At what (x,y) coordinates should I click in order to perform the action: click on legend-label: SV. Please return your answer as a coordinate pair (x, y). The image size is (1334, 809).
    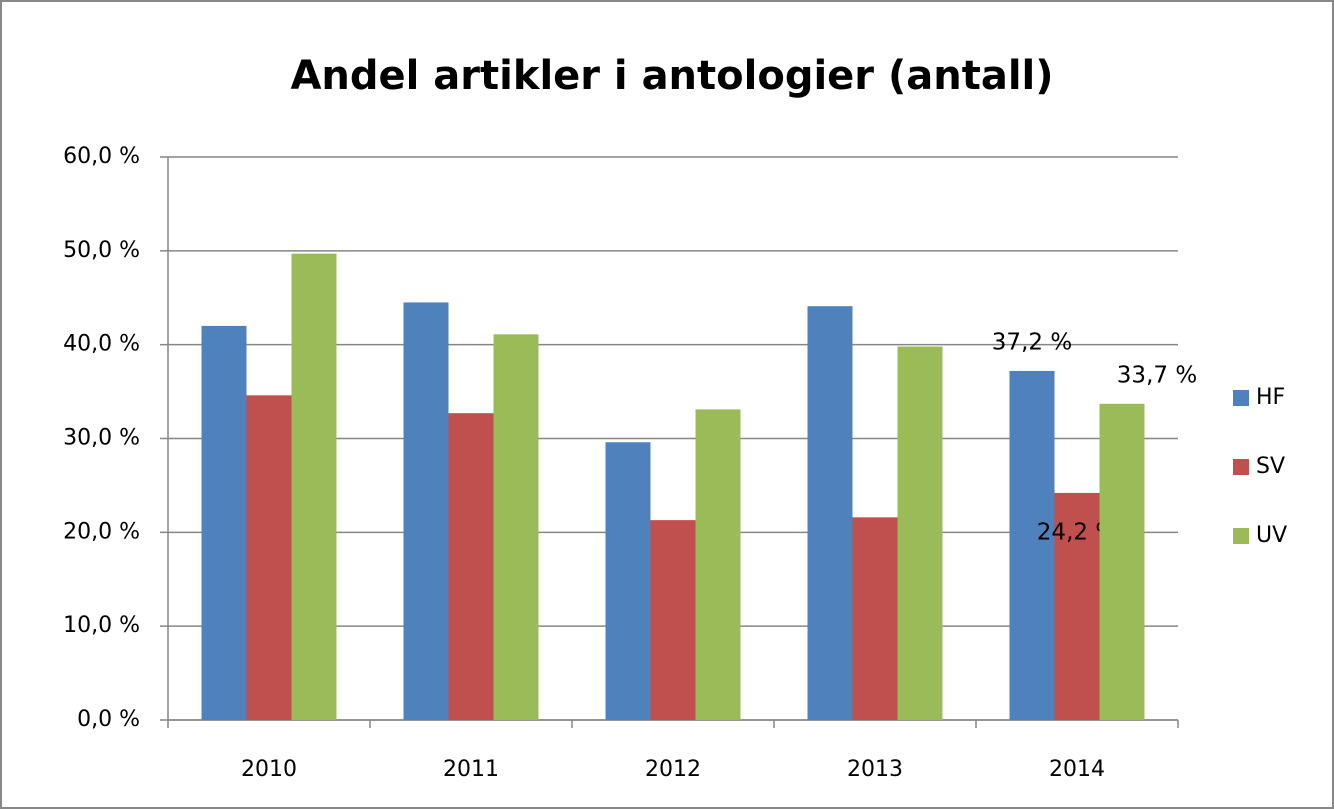
    Looking at the image, I should click on (1270, 466).